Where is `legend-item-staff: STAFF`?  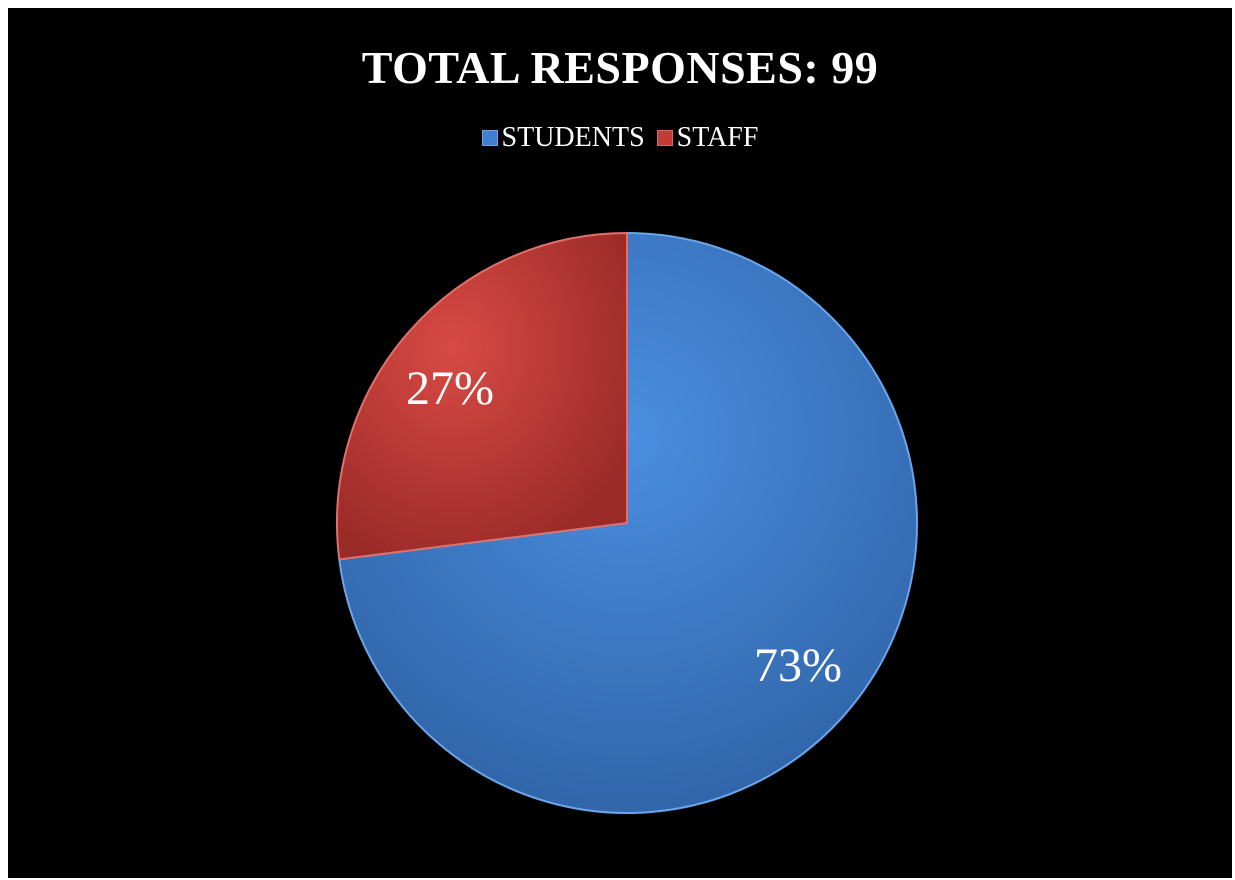
legend-item-staff: STAFF is located at coordinates (707, 138).